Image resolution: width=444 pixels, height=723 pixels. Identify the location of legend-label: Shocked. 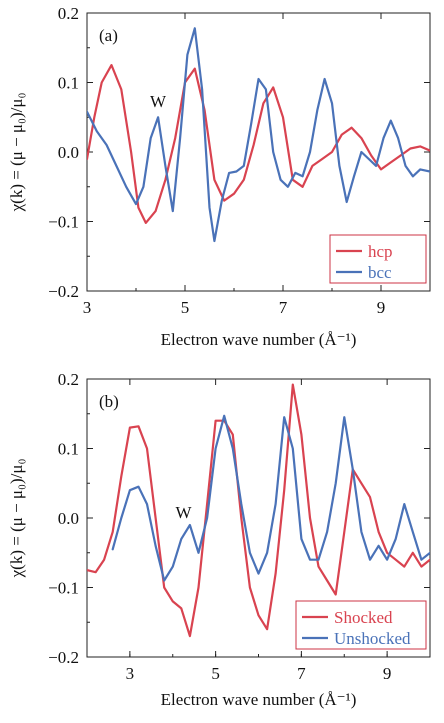
(363, 617).